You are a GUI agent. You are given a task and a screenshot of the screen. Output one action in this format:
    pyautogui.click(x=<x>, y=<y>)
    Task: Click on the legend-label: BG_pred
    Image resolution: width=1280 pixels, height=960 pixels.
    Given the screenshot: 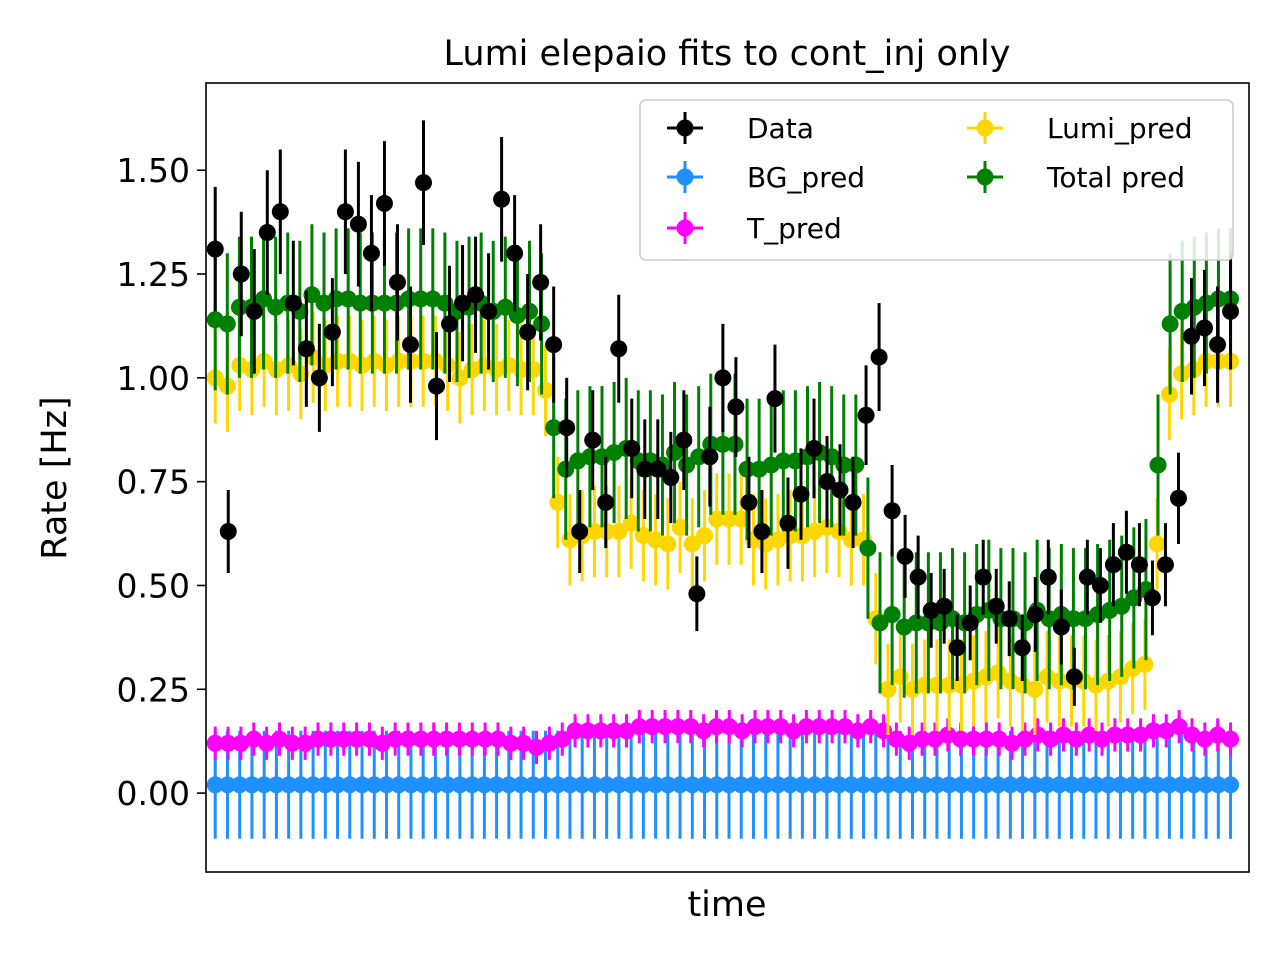 What is the action you would take?
    pyautogui.click(x=806, y=177)
    